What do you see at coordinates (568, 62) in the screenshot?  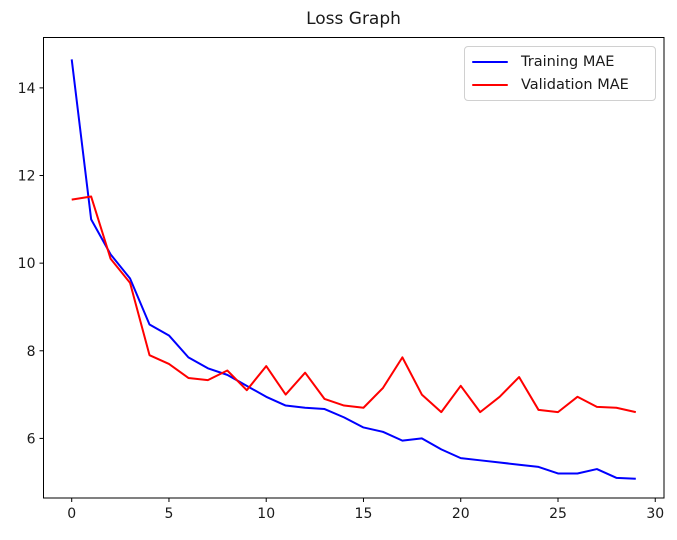 I see `legend-label-training: Training MAE` at bounding box center [568, 62].